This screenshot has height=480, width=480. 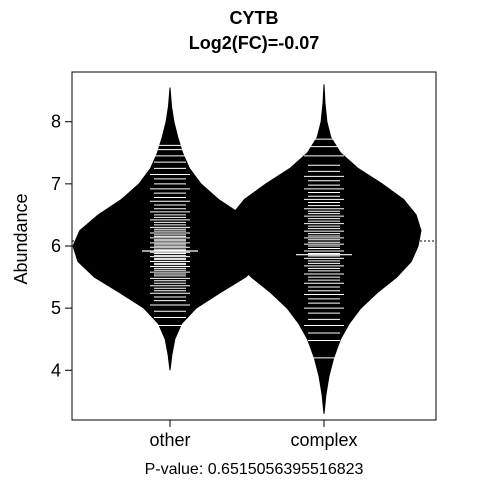 I want to click on y-tick-label: 6, so click(x=56, y=246).